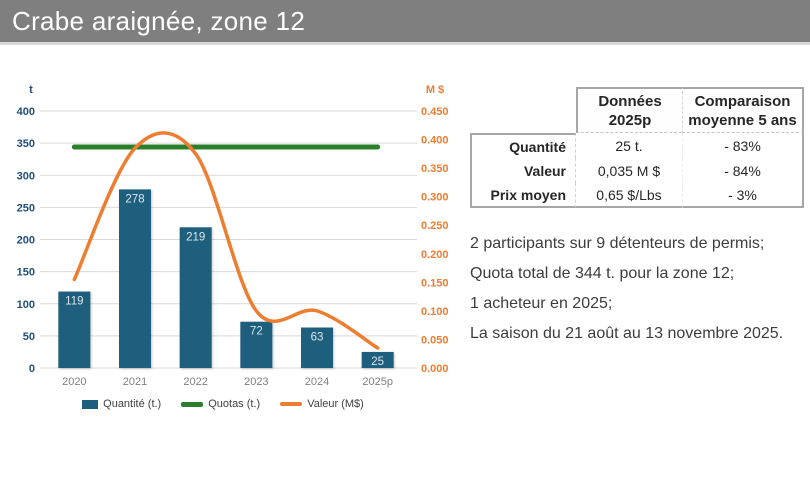 This screenshot has width=810, height=490. What do you see at coordinates (602, 273) in the screenshot?
I see `note-quota: Quota total de 344 t. pour la zone 12;` at bounding box center [602, 273].